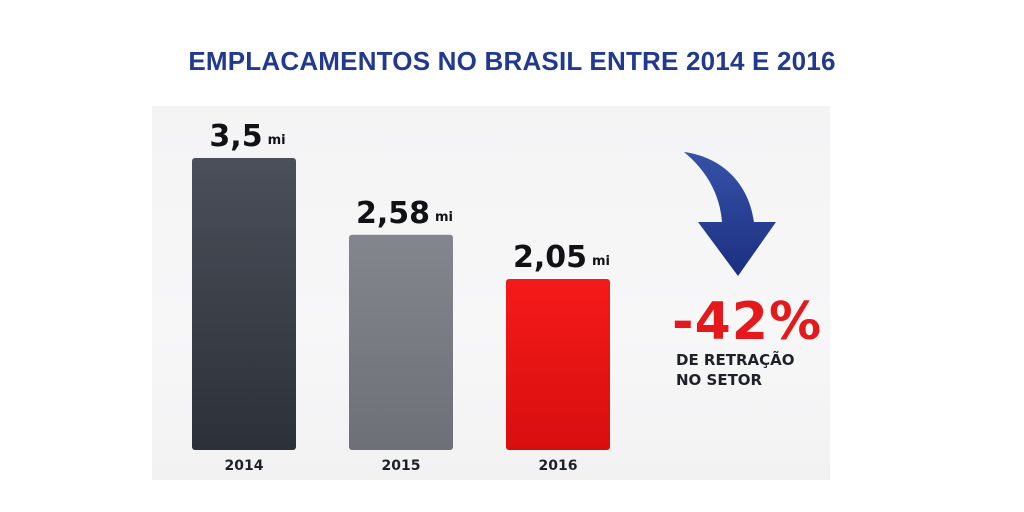 This screenshot has width=1024, height=512. I want to click on bar-2015, so click(401, 342).